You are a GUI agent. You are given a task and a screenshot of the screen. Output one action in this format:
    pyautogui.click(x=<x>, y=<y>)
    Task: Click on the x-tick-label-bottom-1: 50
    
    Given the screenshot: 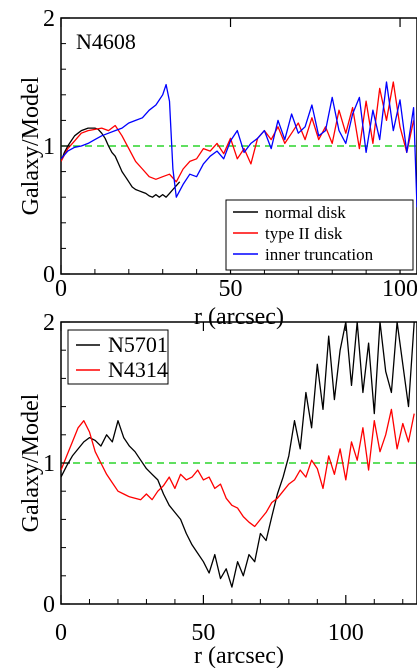 What is the action you would take?
    pyautogui.click(x=203, y=633)
    